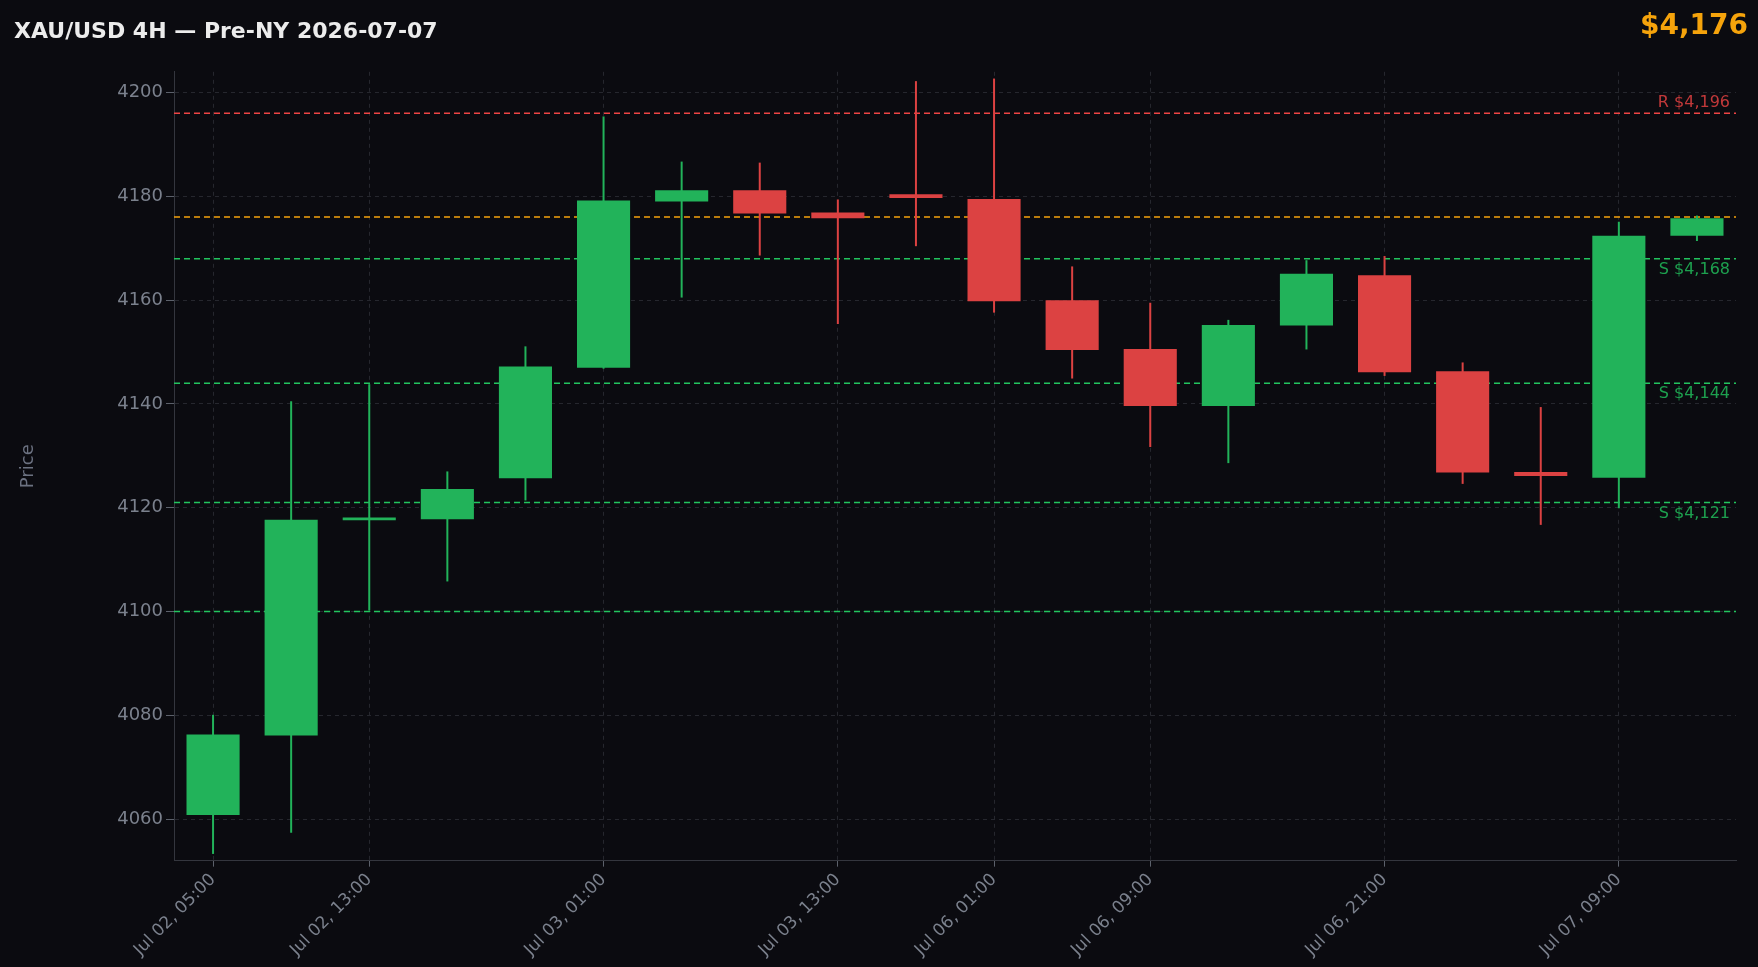 The image size is (1758, 967). I want to click on ref-line-label: S $4,144, so click(1694, 393).